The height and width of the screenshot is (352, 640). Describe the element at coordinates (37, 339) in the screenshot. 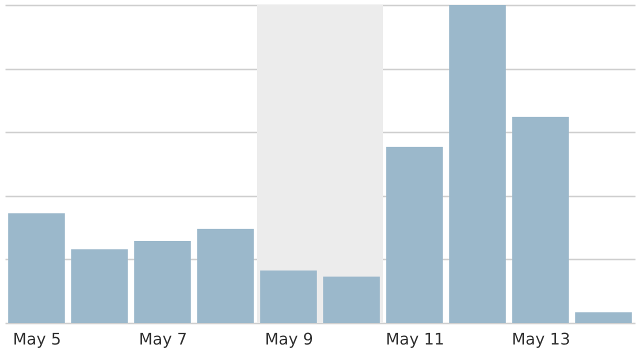

I see `x-tick-label: May 5` at that location.